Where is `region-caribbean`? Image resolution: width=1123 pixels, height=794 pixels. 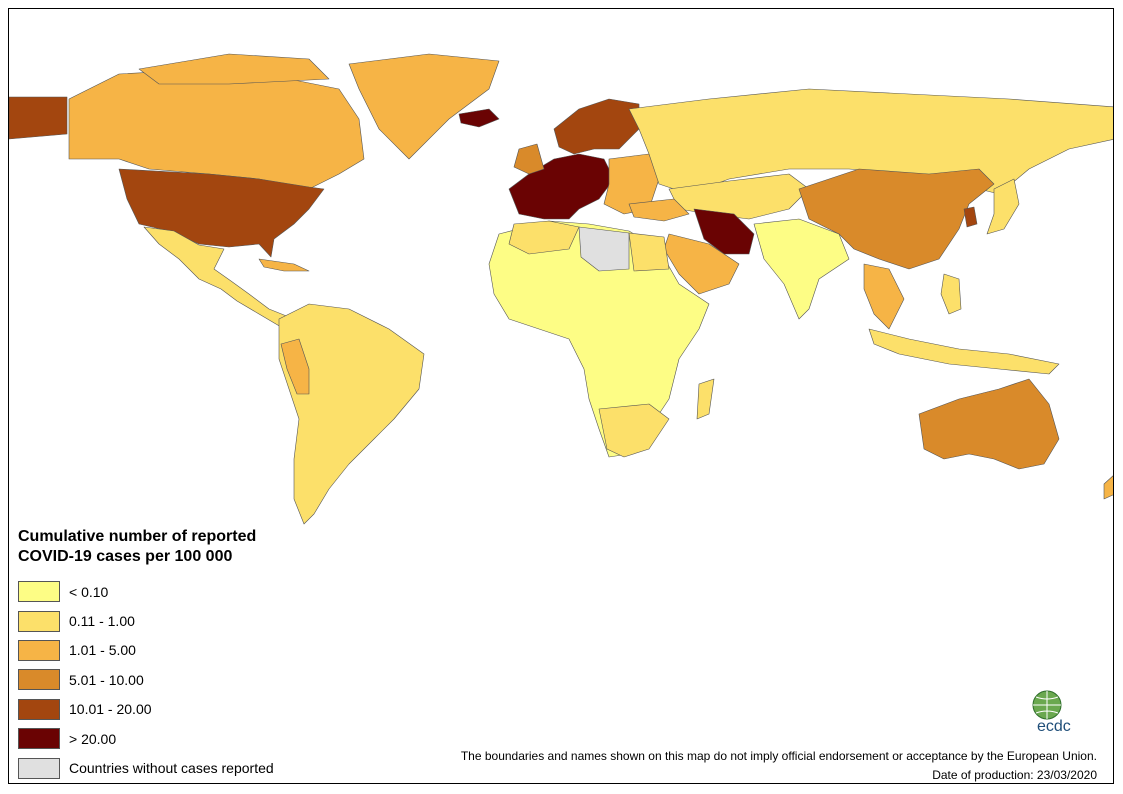 region-caribbean is located at coordinates (284, 265).